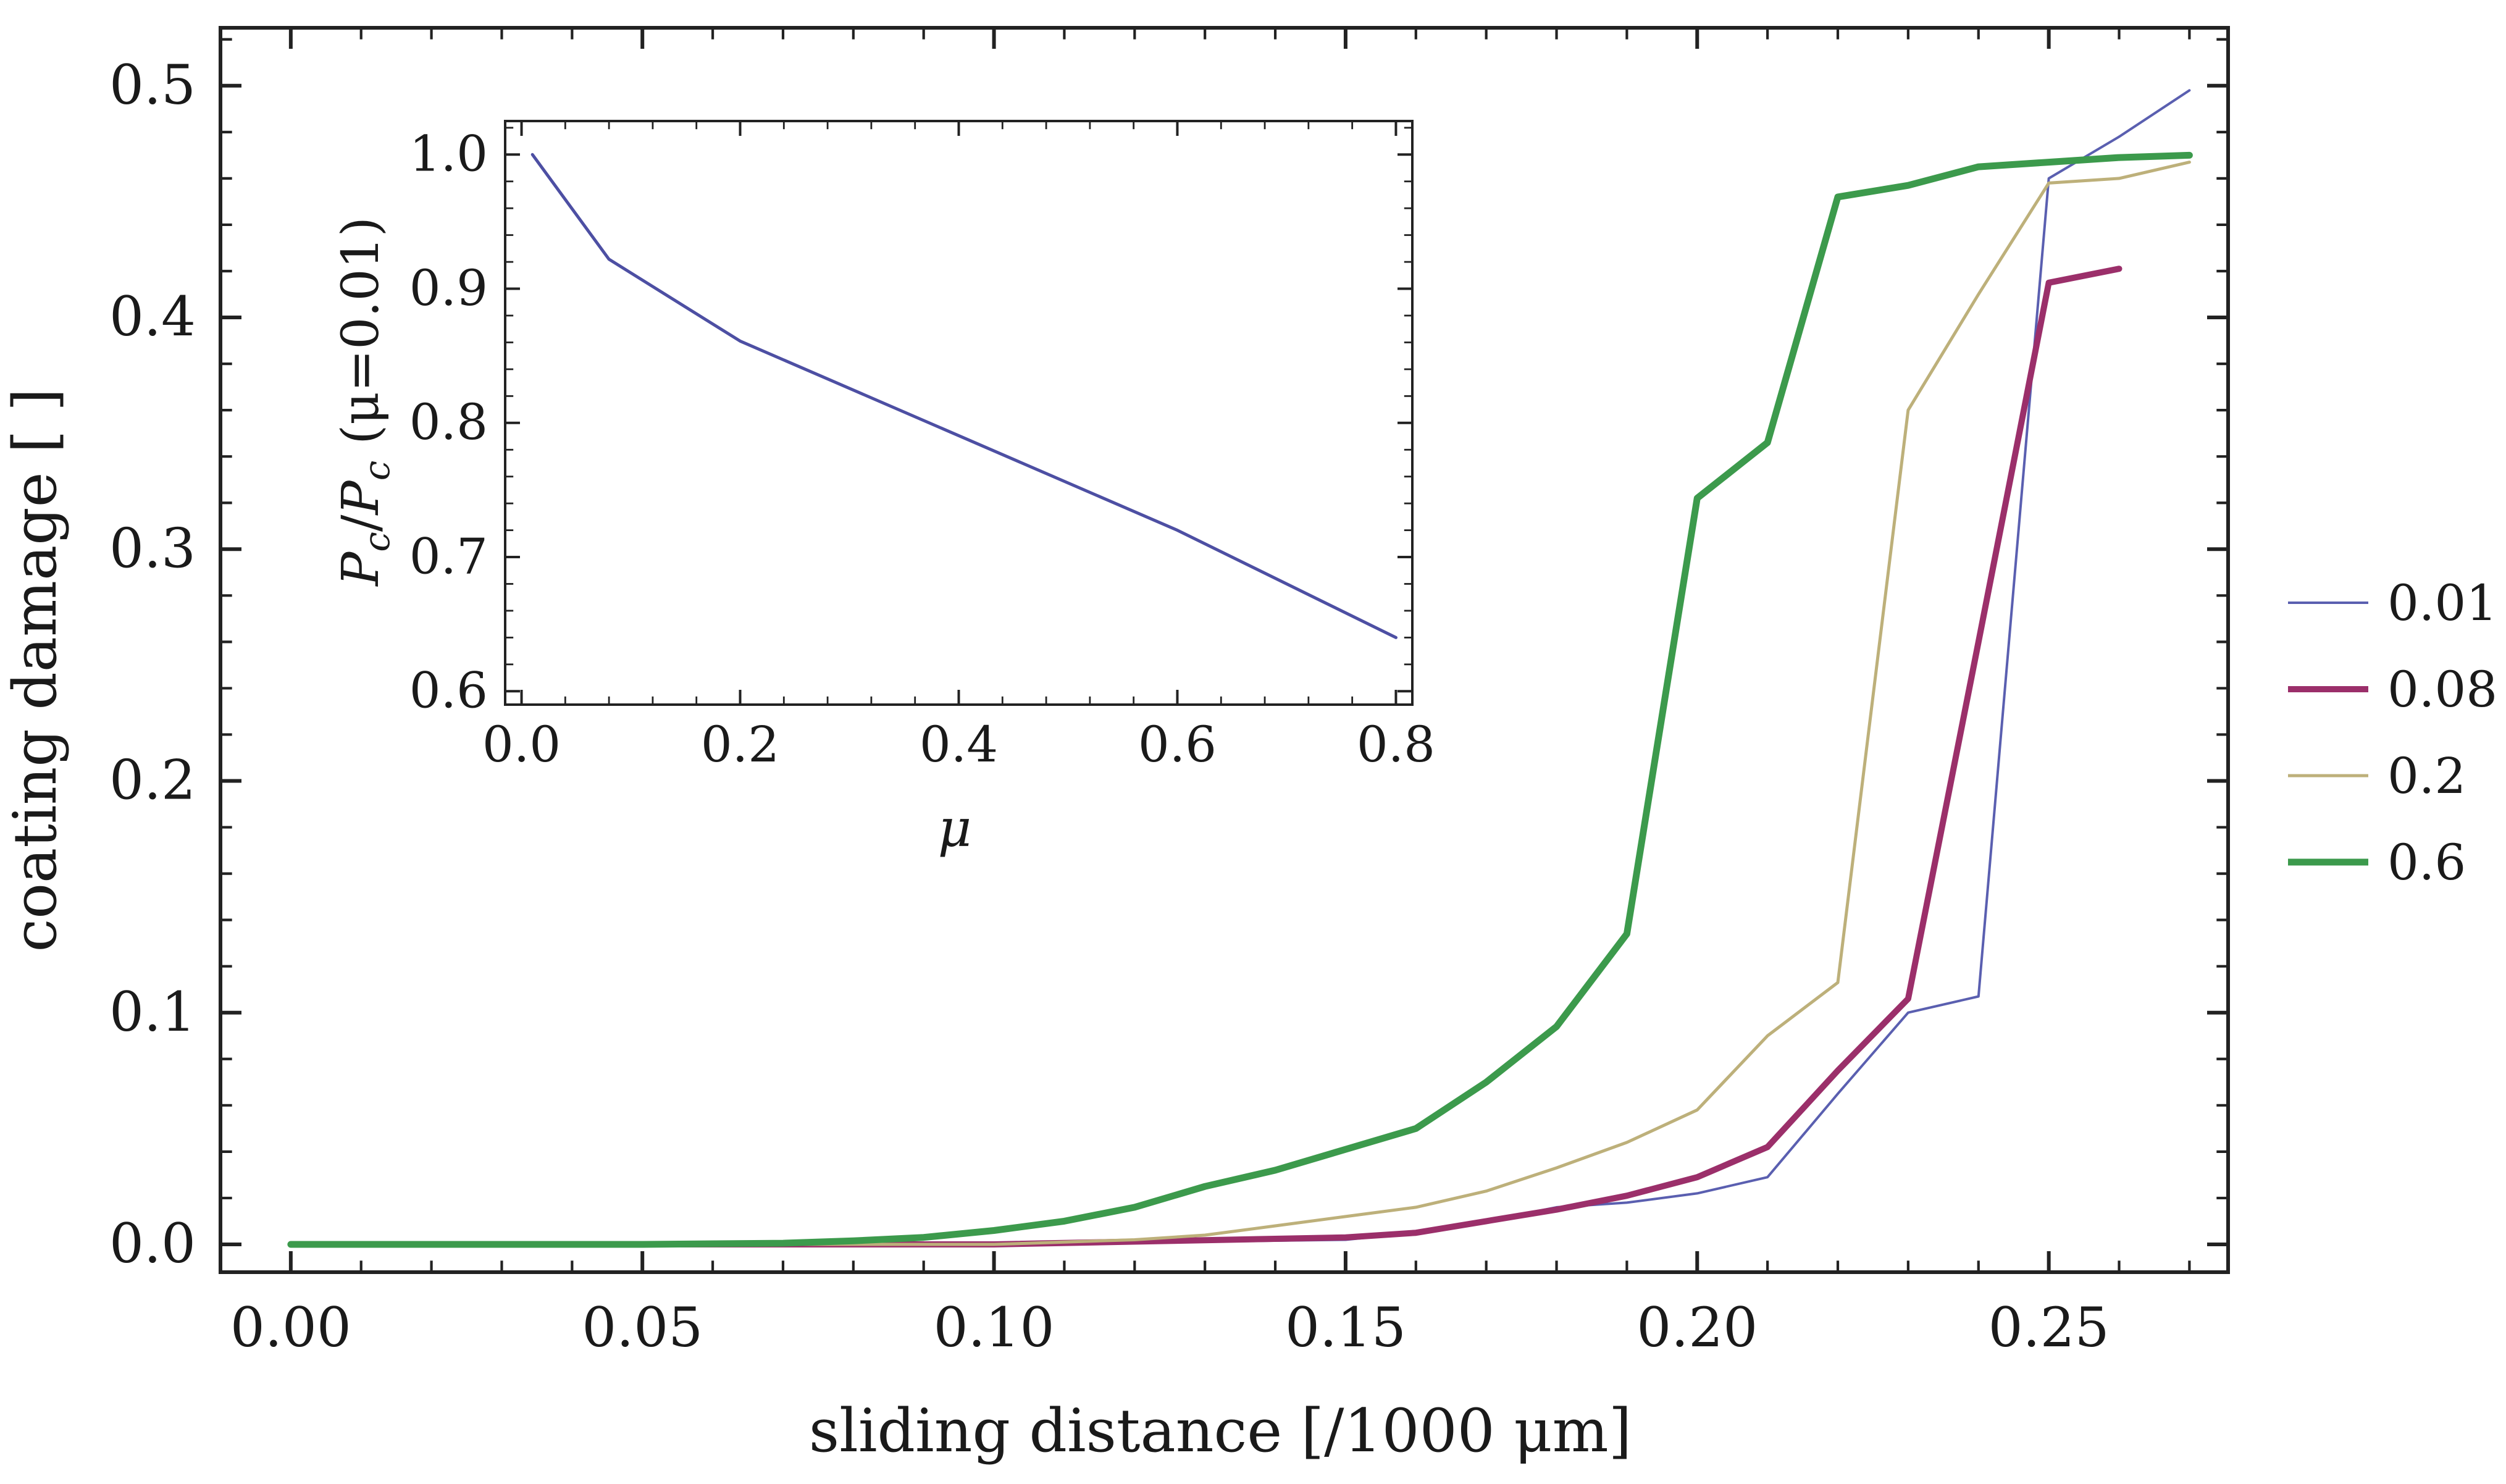  I want to click on inset-xtick-label: 0.2, so click(740, 744).